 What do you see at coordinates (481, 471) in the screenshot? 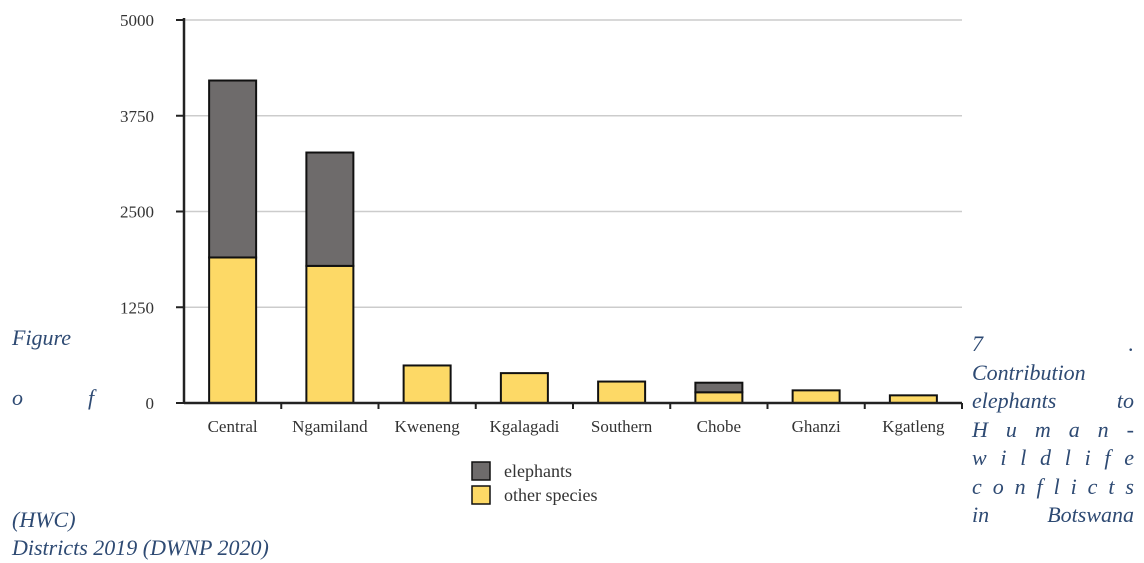
I see `legend-swatch-elephants` at bounding box center [481, 471].